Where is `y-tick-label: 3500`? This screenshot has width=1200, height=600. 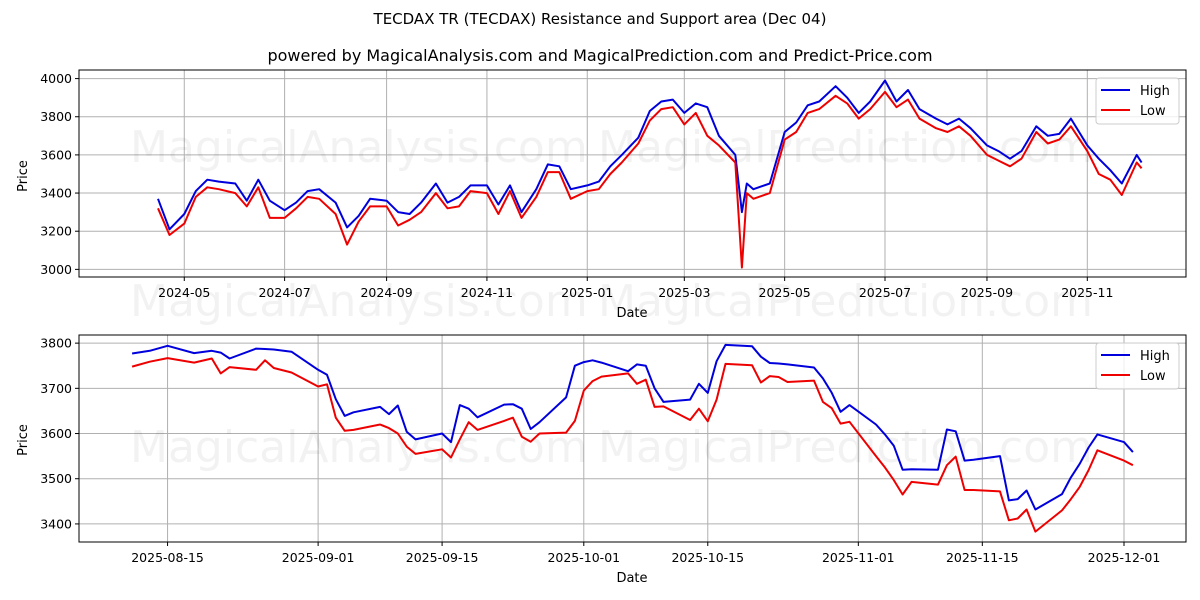 y-tick-label: 3500 is located at coordinates (56, 478).